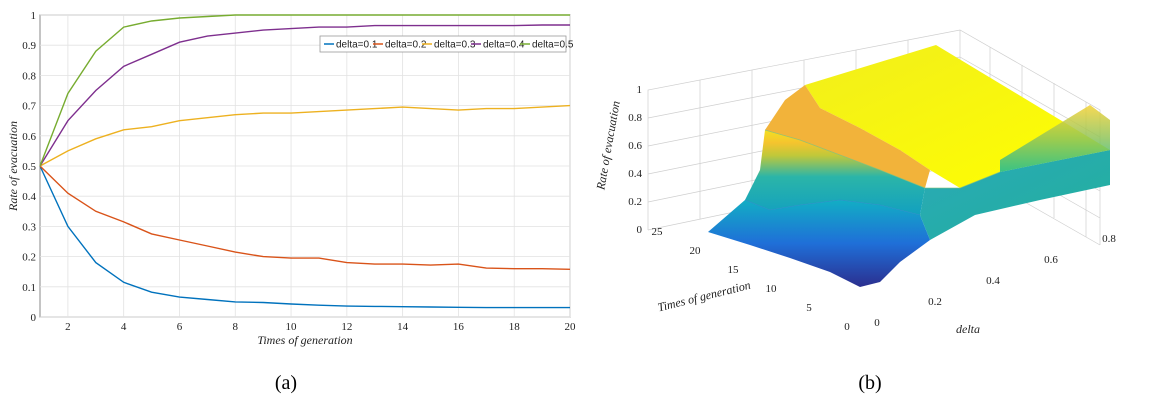  What do you see at coordinates (29, 76) in the screenshot?
I see `y-tick-label: 0.8` at bounding box center [29, 76].